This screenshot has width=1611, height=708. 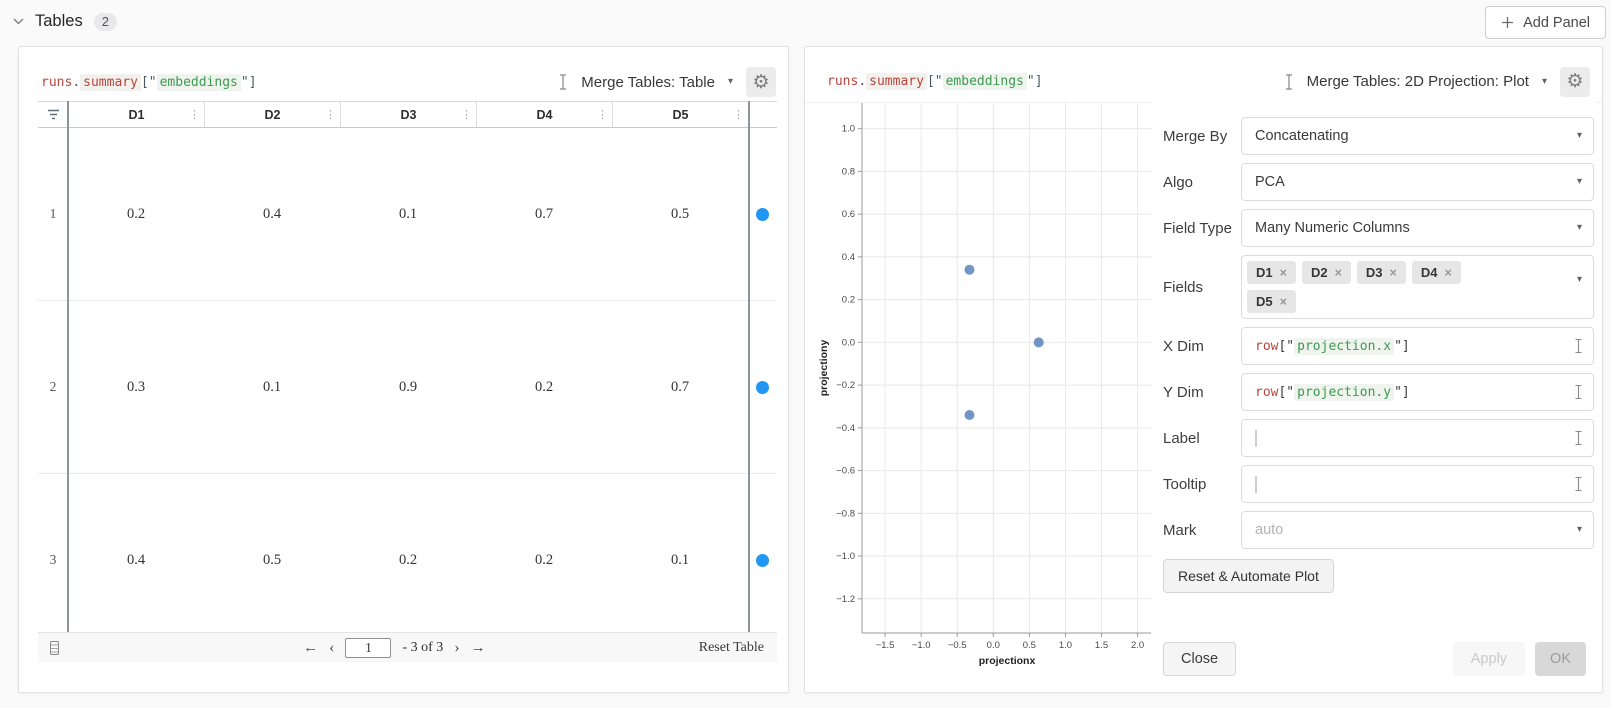 I want to click on tables-section-header: Tables 2, so click(x=65, y=21).